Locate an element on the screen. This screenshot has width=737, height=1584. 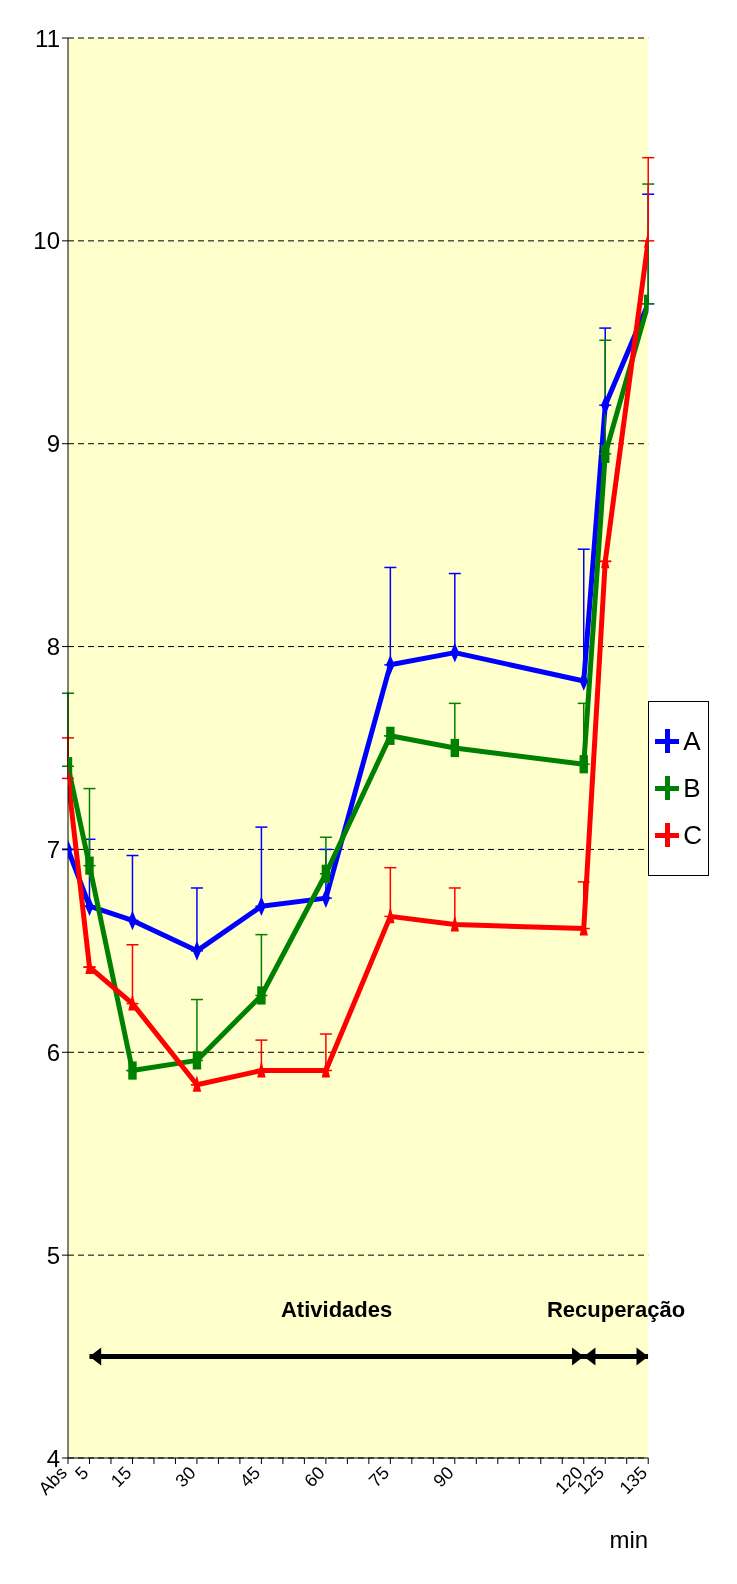
x-tick-label: 45 is located at coordinates (250, 1476).